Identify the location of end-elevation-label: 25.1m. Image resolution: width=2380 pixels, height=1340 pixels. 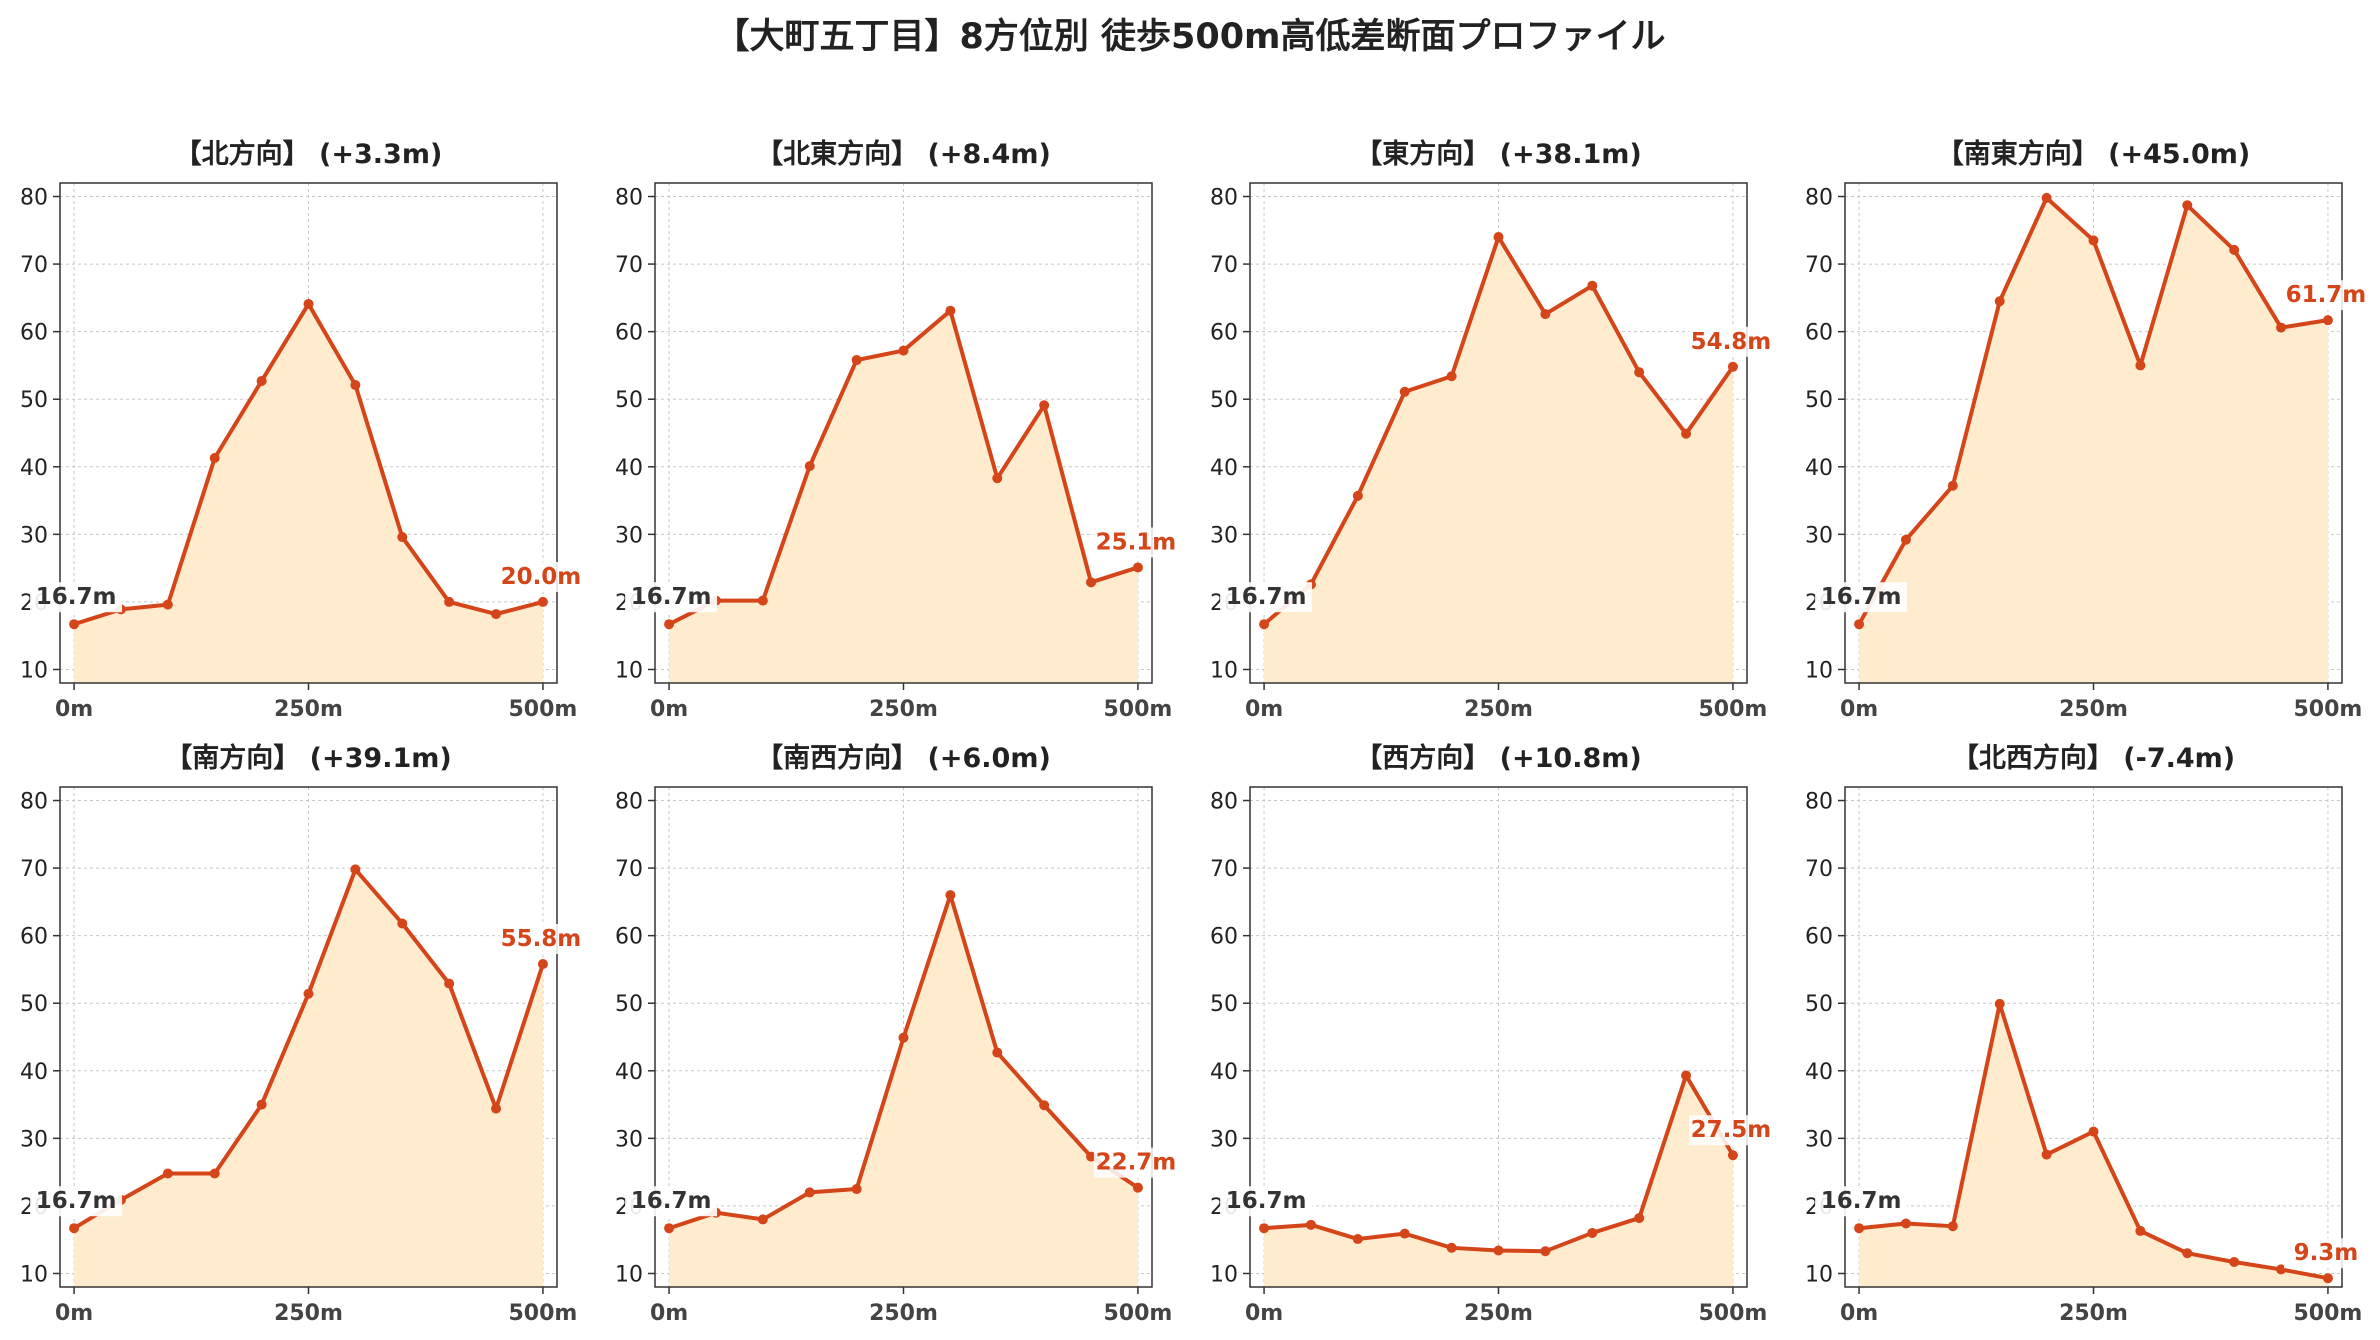
(1136, 542).